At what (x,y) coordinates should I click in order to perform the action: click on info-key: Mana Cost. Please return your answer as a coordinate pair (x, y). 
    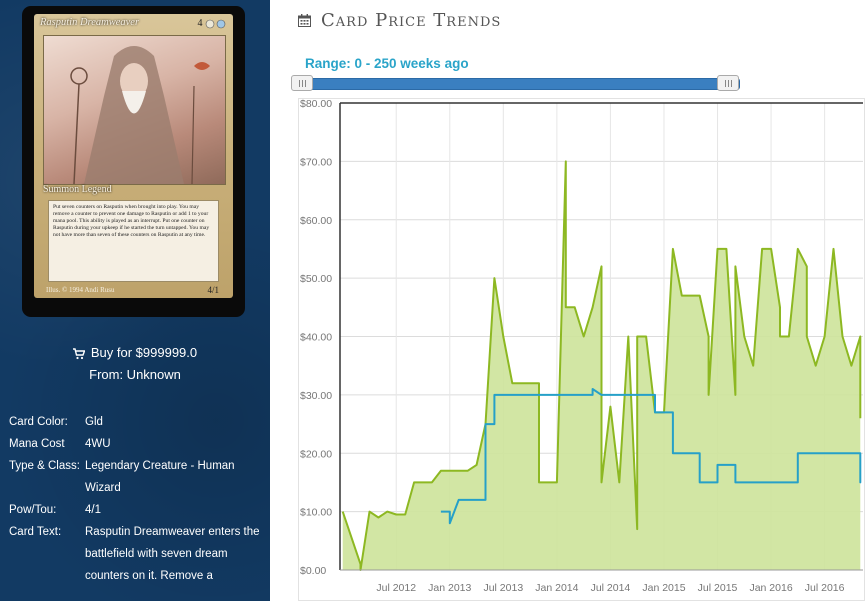
    Looking at the image, I should click on (37, 444).